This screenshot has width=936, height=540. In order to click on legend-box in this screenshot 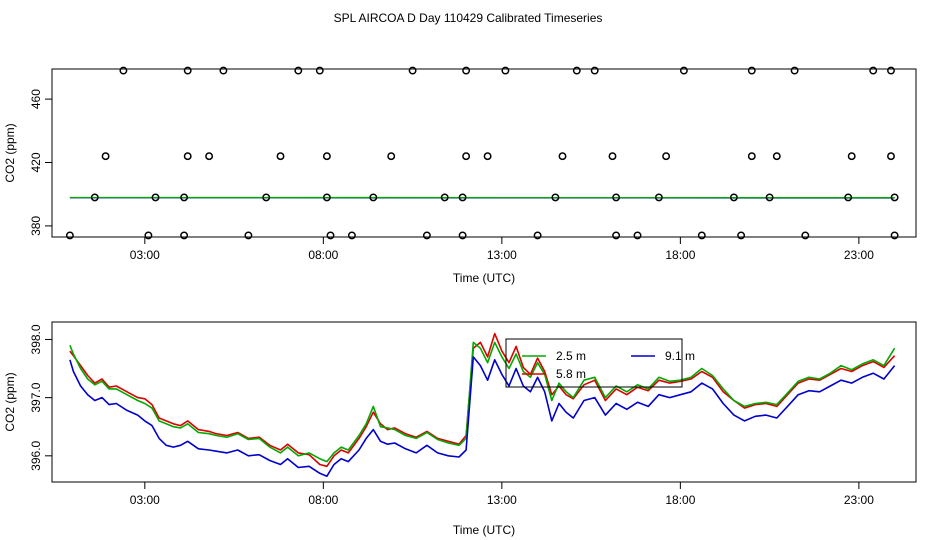, I will do `click(594, 363)`.